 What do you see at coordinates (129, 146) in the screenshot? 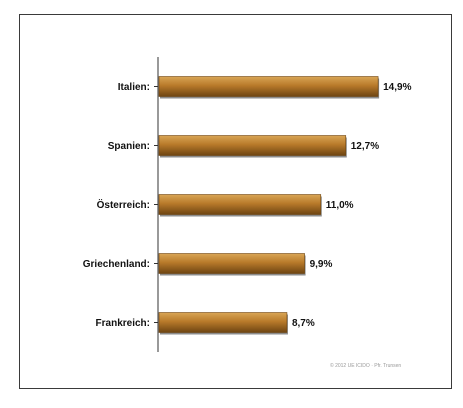
I see `category-label: Spanien:` at bounding box center [129, 146].